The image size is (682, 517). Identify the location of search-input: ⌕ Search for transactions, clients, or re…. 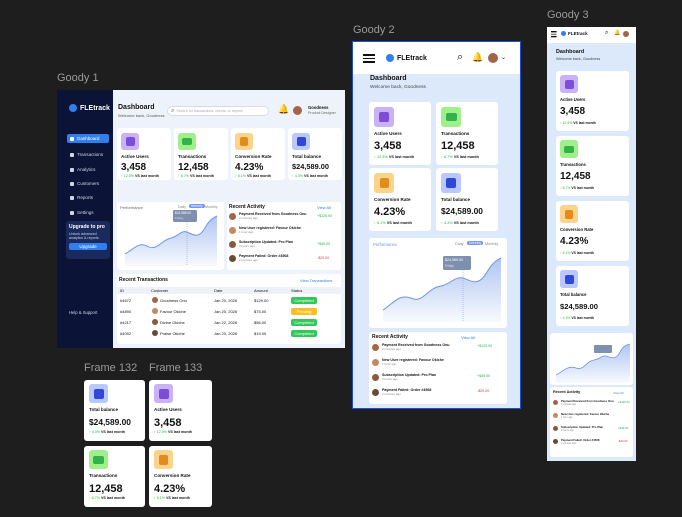
(218, 111).